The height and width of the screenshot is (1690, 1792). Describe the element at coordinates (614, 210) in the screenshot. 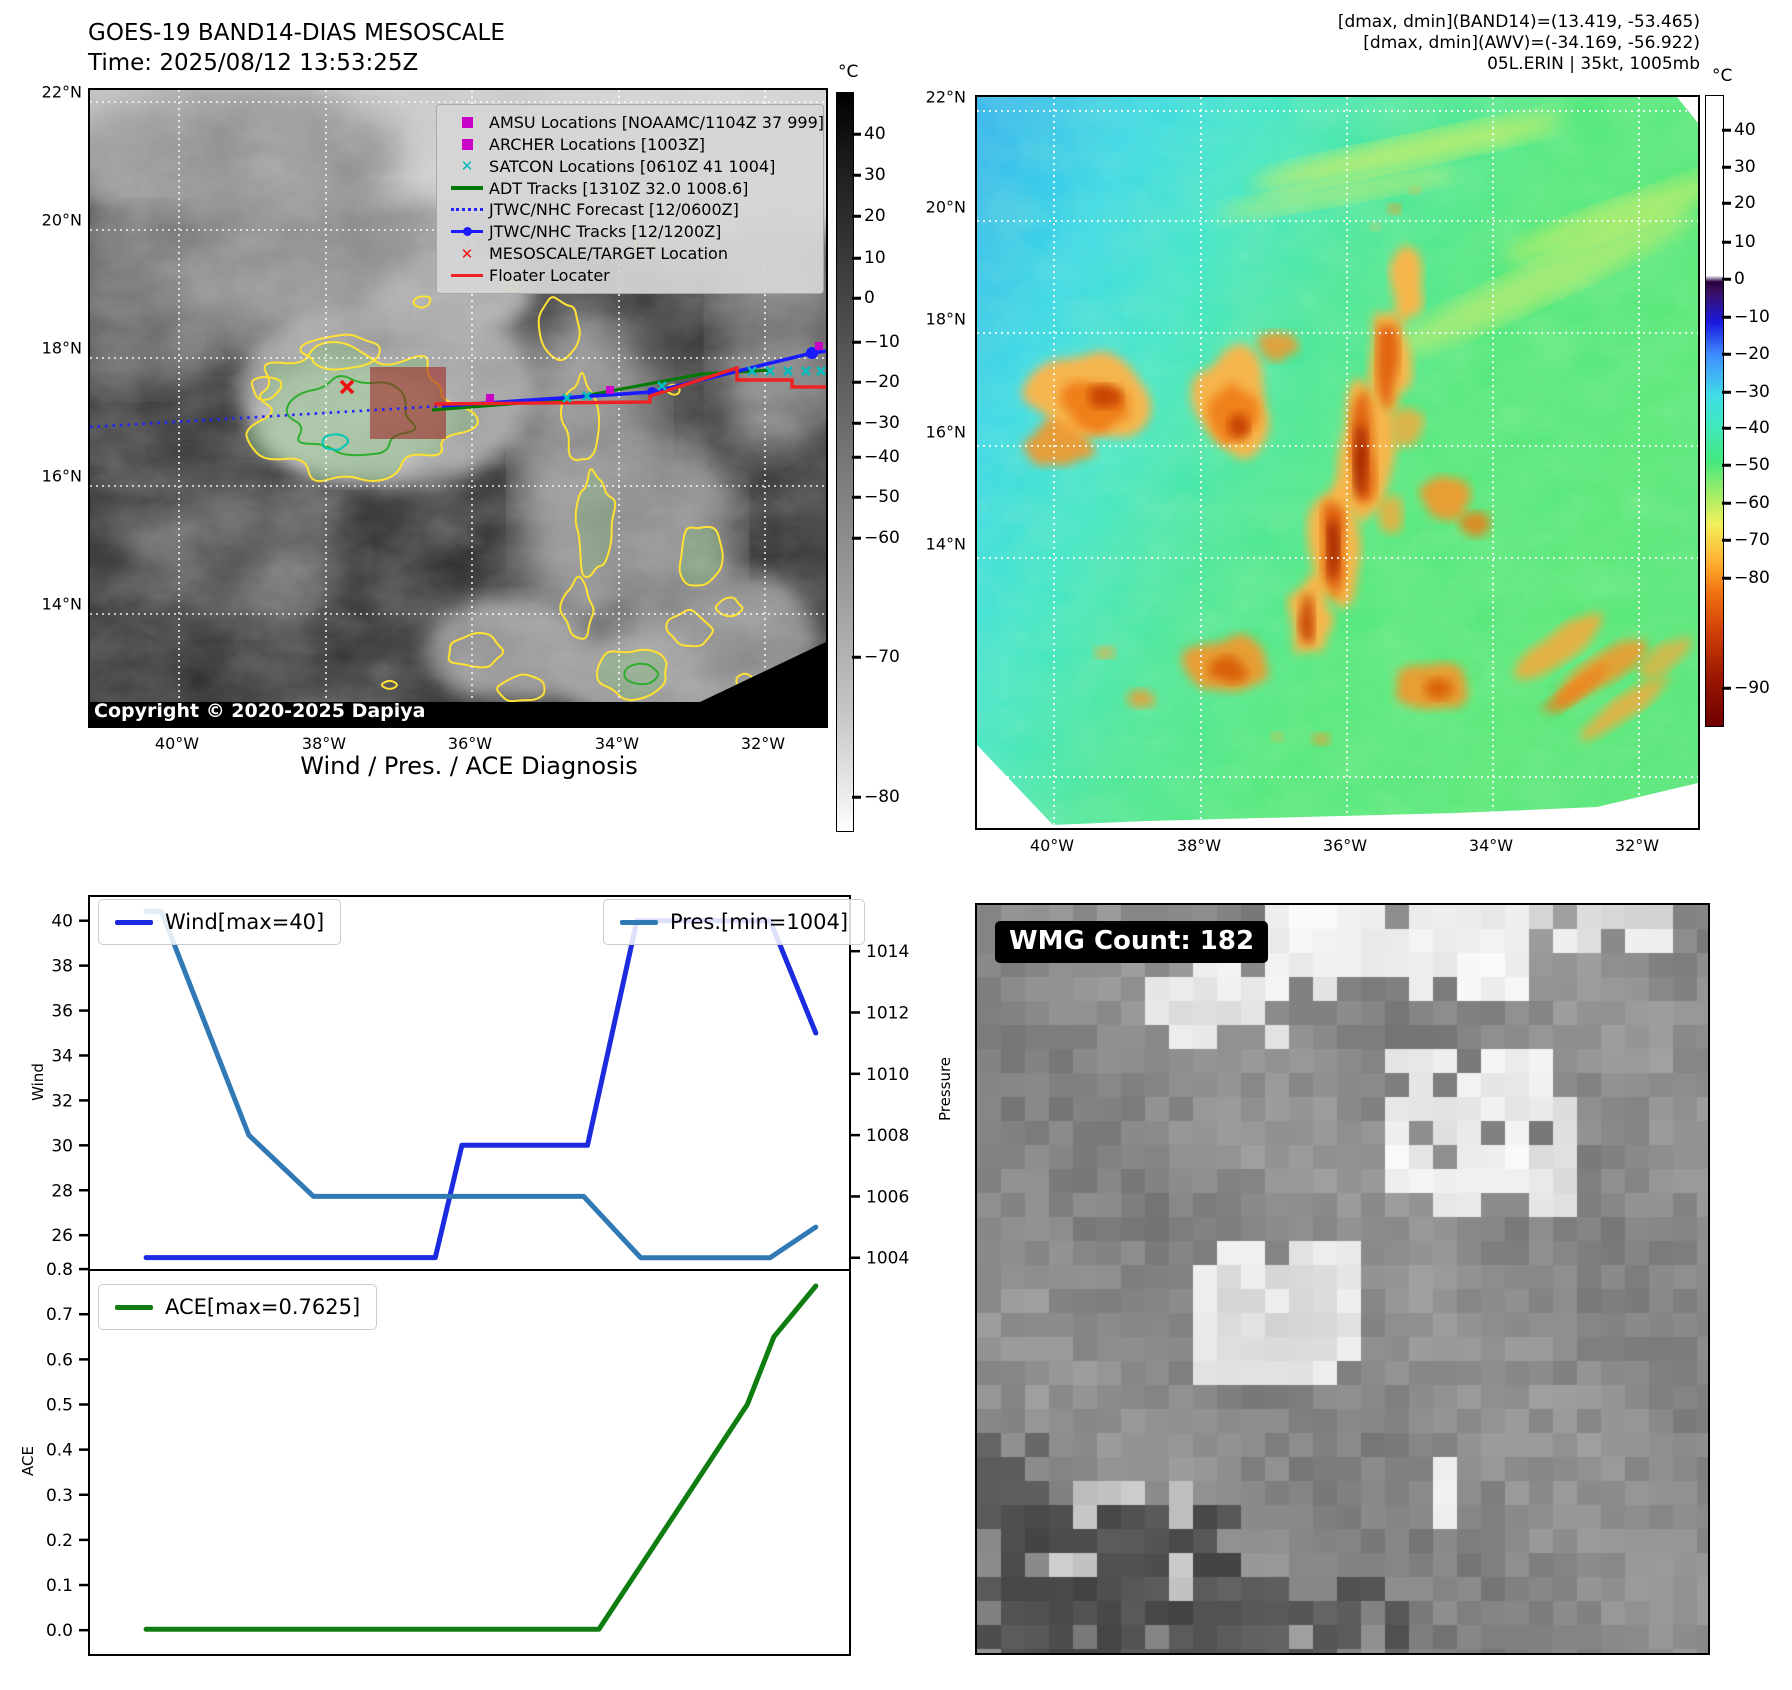

I see `legend-item-label: JTWC/NHC Forecast [12/0600Z]` at that location.